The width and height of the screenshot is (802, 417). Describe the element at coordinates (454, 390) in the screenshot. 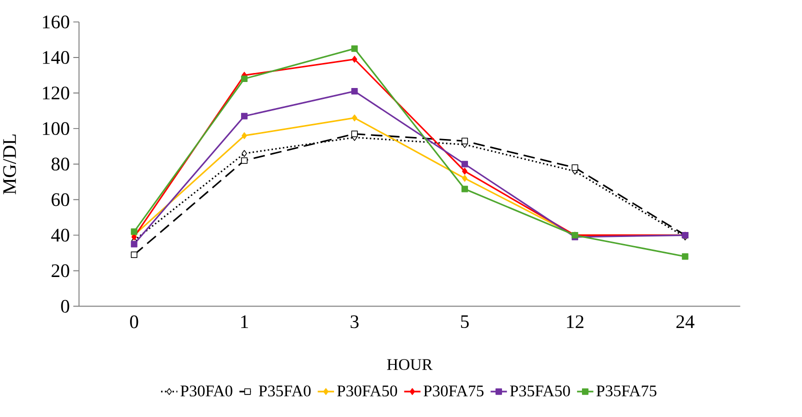

I see `legend-label: P30FA75` at that location.